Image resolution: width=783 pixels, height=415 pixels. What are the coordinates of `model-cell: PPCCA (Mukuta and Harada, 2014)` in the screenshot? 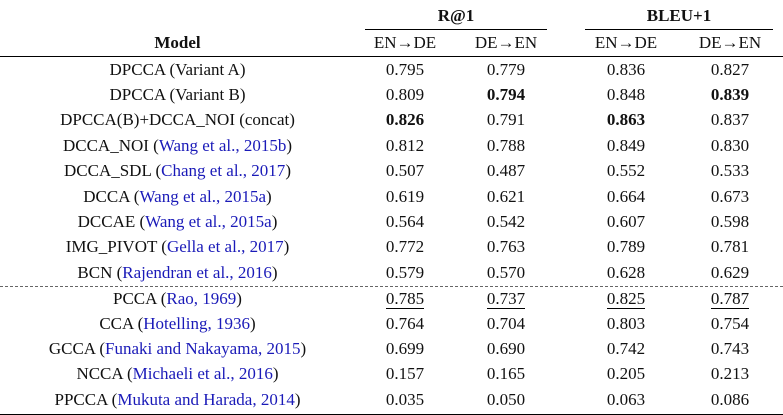 It's located at (177, 399).